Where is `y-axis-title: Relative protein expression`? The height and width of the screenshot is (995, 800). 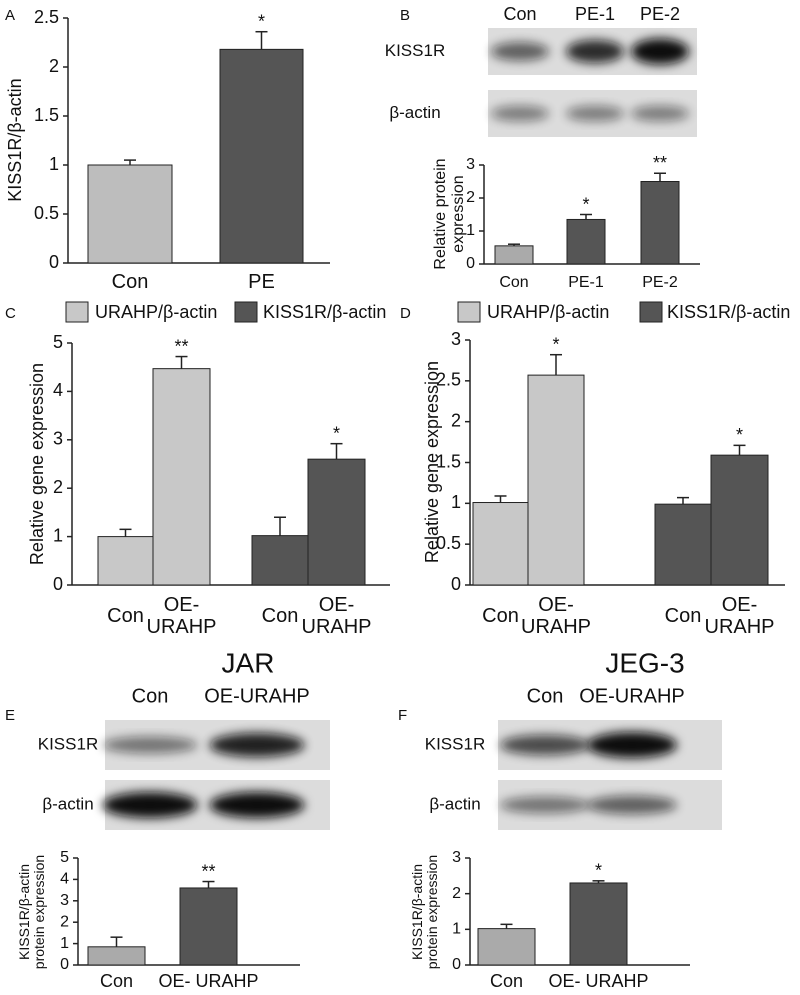 y-axis-title: Relative protein expression is located at coordinates (449, 214).